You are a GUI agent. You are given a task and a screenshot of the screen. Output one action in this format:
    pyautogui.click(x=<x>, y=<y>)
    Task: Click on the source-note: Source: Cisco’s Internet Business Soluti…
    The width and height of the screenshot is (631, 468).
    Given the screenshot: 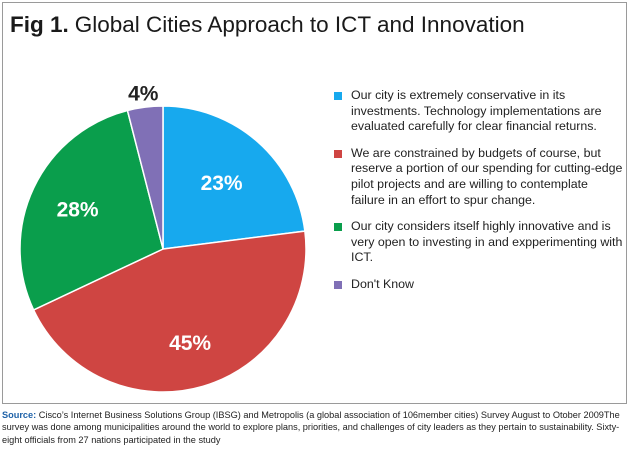 What is the action you would take?
    pyautogui.click(x=315, y=427)
    